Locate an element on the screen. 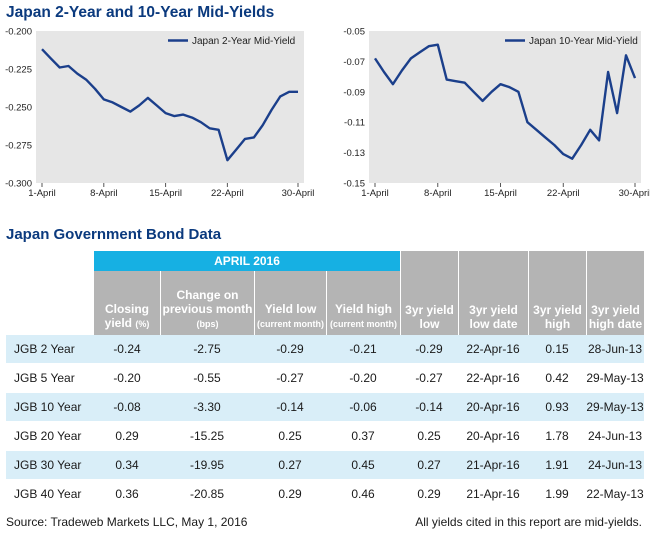  page-title: Japan 2-Year and 10-Year Mid-Yields is located at coordinates (140, 12).